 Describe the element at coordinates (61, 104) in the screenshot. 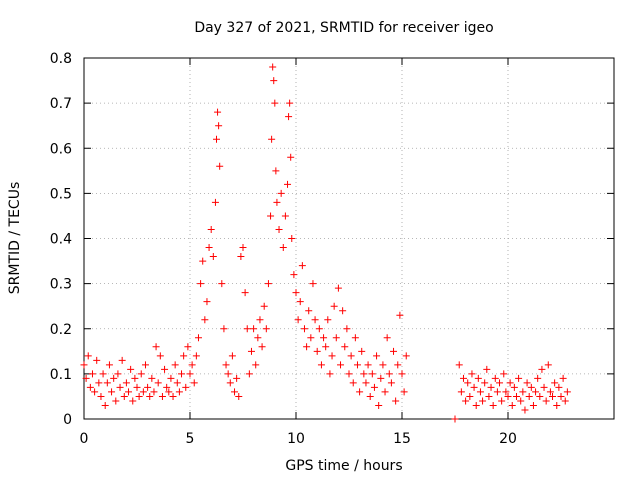

I see `y-tick-label: 0.7` at that location.